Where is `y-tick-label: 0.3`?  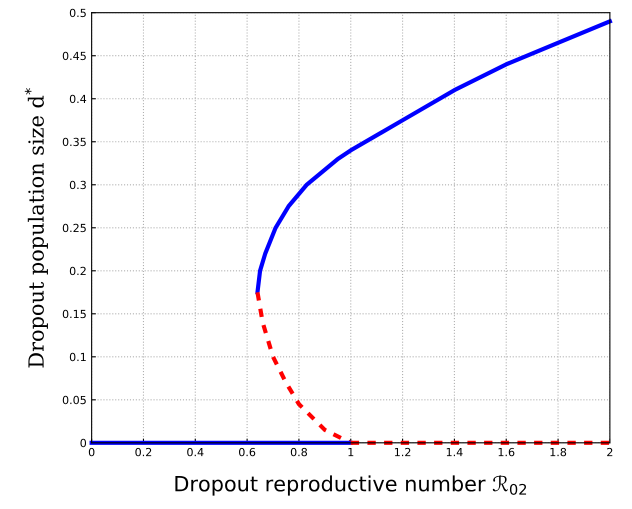
y-tick-label: 0.3 is located at coordinates (78, 185).